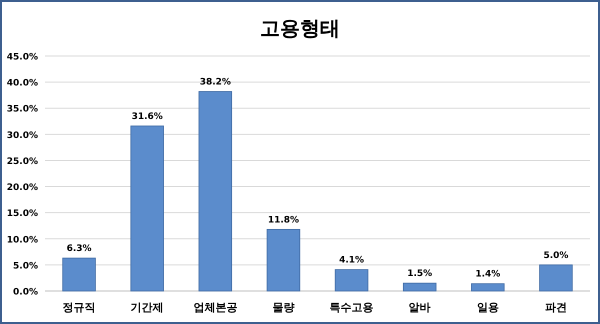 The width and height of the screenshot is (600, 324). Describe the element at coordinates (283, 307) in the screenshot. I see `x-tick-label: 물량` at that location.